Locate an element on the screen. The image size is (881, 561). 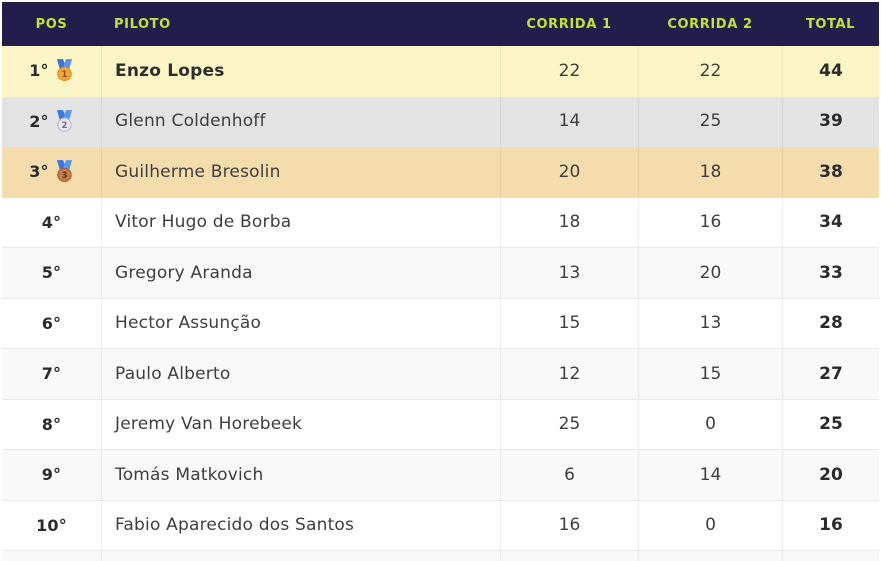
race2-points: 22 is located at coordinates (710, 71).